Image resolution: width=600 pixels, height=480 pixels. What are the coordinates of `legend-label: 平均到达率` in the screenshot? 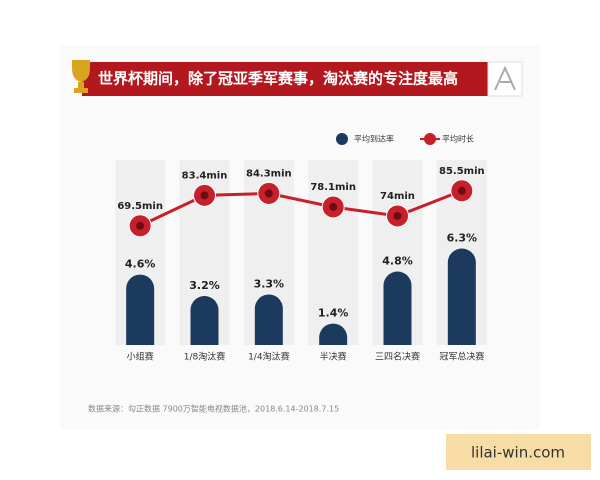 It's located at (374, 139).